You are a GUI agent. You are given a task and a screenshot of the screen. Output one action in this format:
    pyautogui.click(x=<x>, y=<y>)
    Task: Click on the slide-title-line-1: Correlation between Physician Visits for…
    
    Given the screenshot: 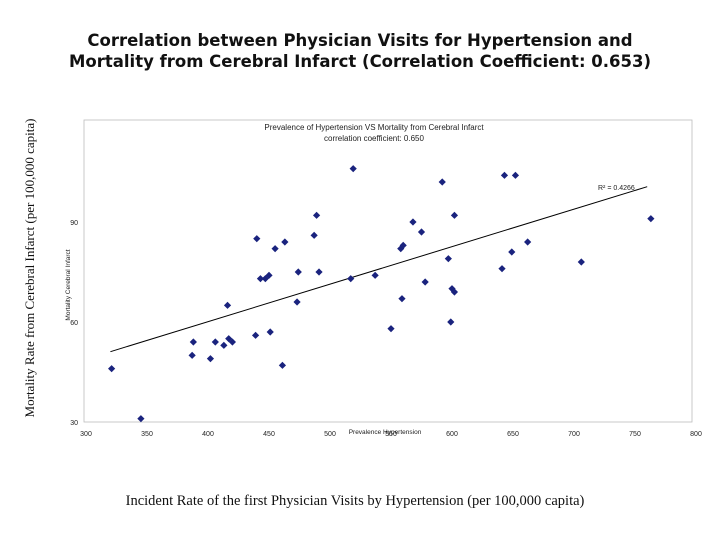 What is the action you would take?
    pyautogui.click(x=360, y=40)
    